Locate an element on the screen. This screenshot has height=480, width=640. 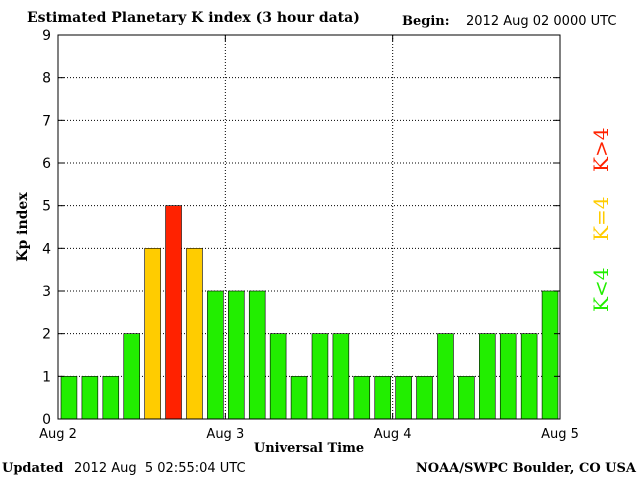
begin-label: Begin: is located at coordinates (426, 21).